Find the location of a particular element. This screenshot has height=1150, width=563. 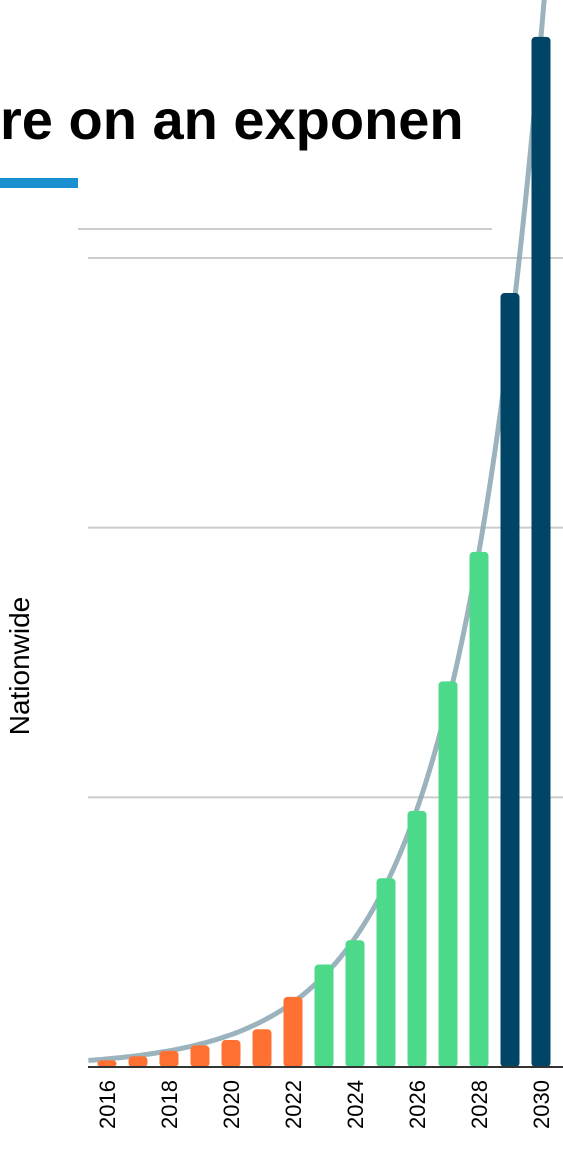

bar-2023 is located at coordinates (324, 1015).